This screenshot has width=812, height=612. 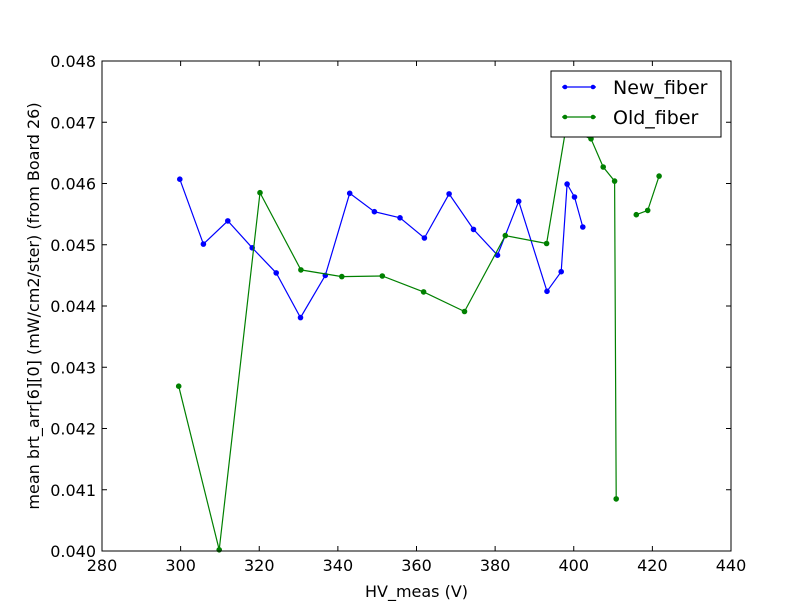 What do you see at coordinates (73, 551) in the screenshot?
I see `y-tick-label: 0.040` at bounding box center [73, 551].